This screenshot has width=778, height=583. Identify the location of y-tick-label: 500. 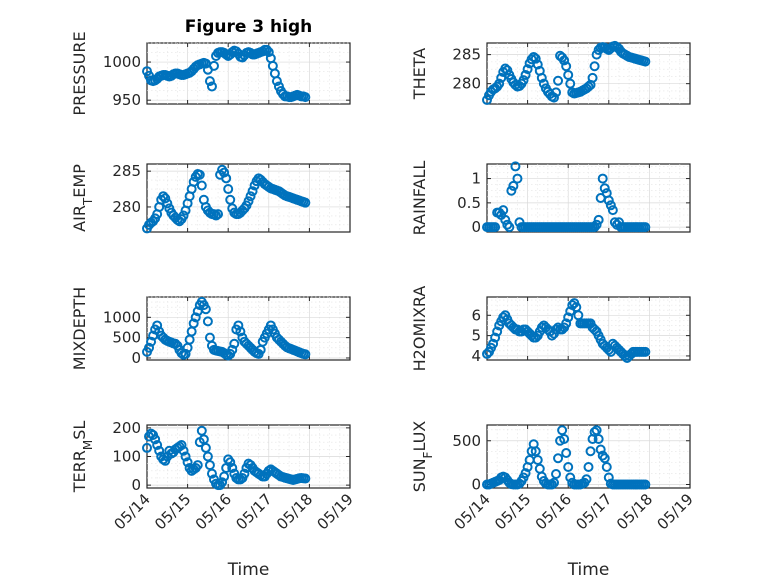
(466, 441).